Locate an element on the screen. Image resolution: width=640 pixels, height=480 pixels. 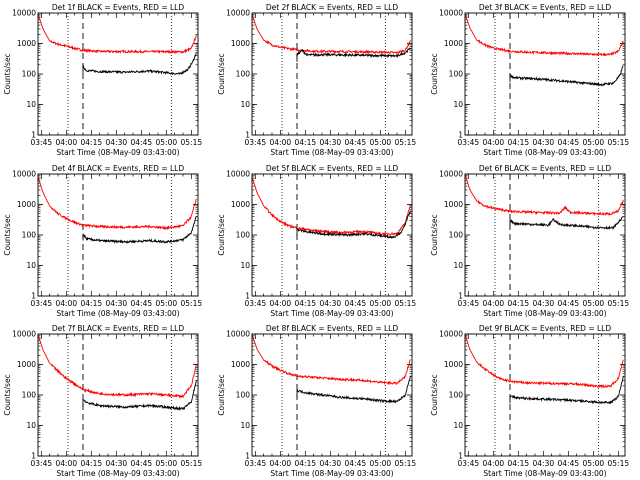
y-tick-label: 100 is located at coordinates (29, 235).